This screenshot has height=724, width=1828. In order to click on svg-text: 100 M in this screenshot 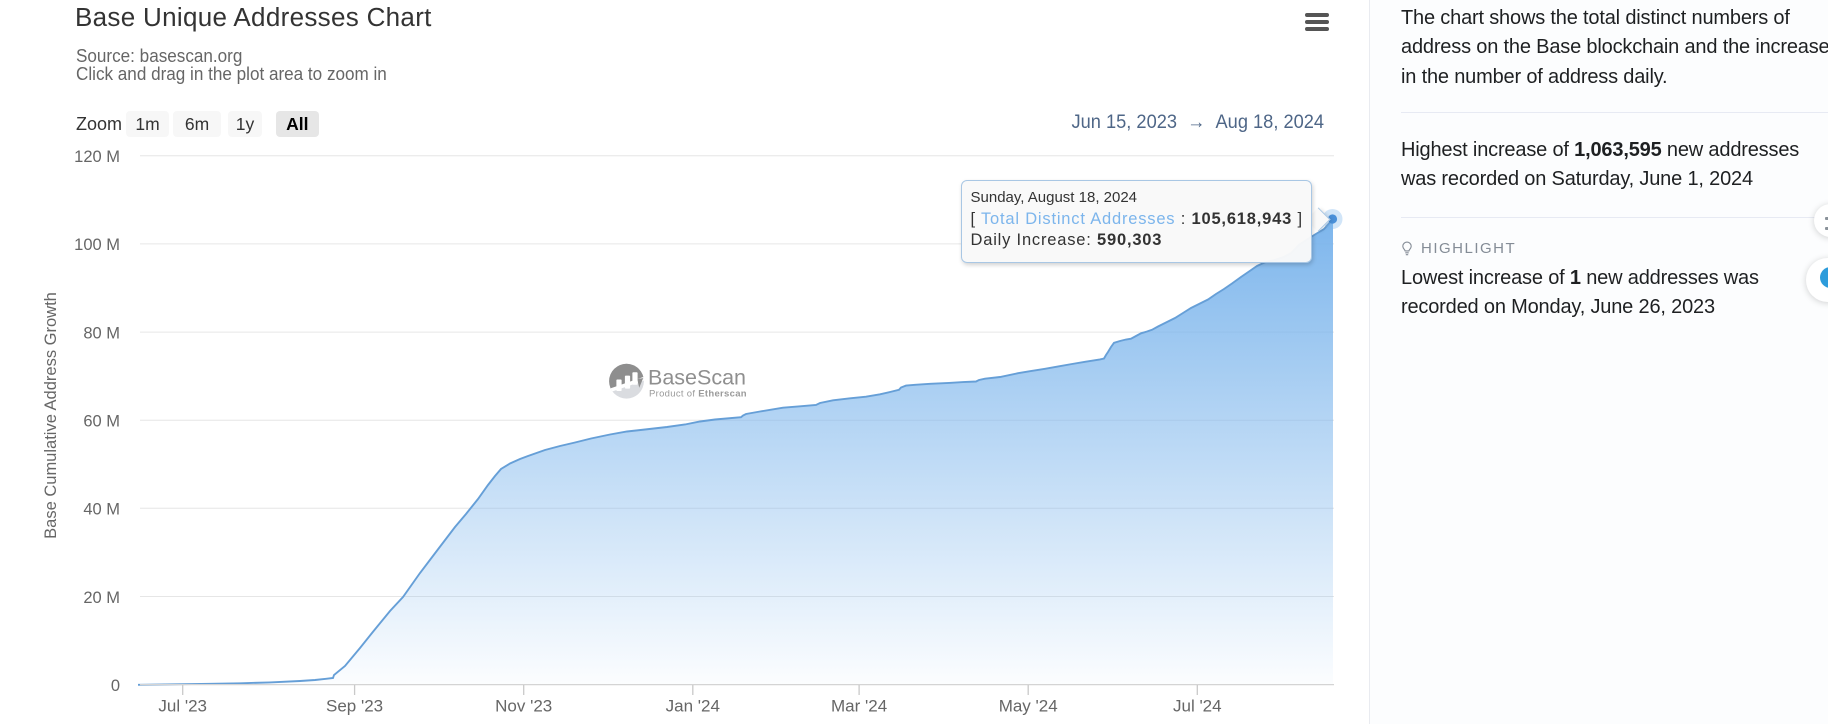, I will do `click(97, 245)`.